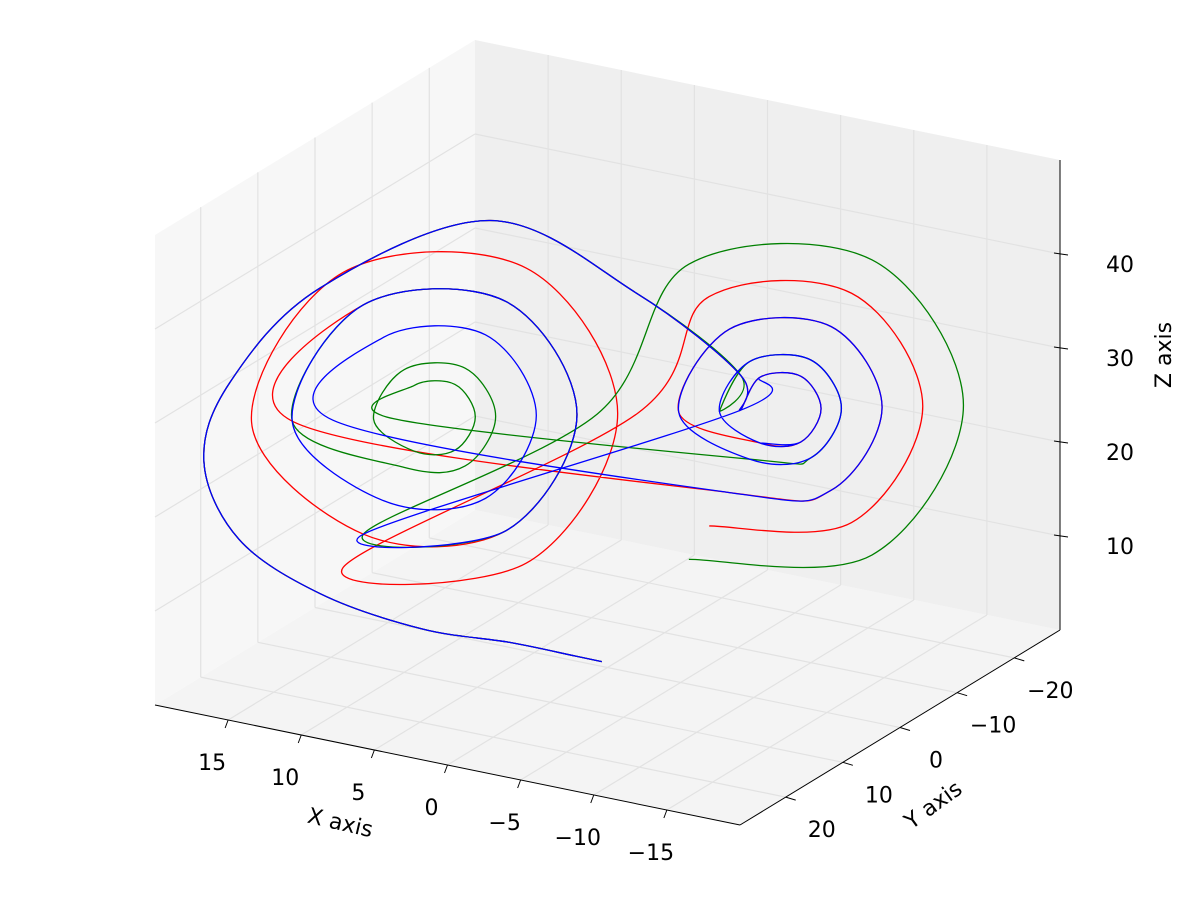  Describe the element at coordinates (212, 763) in the screenshot. I see `x-tick-label: 15` at that location.